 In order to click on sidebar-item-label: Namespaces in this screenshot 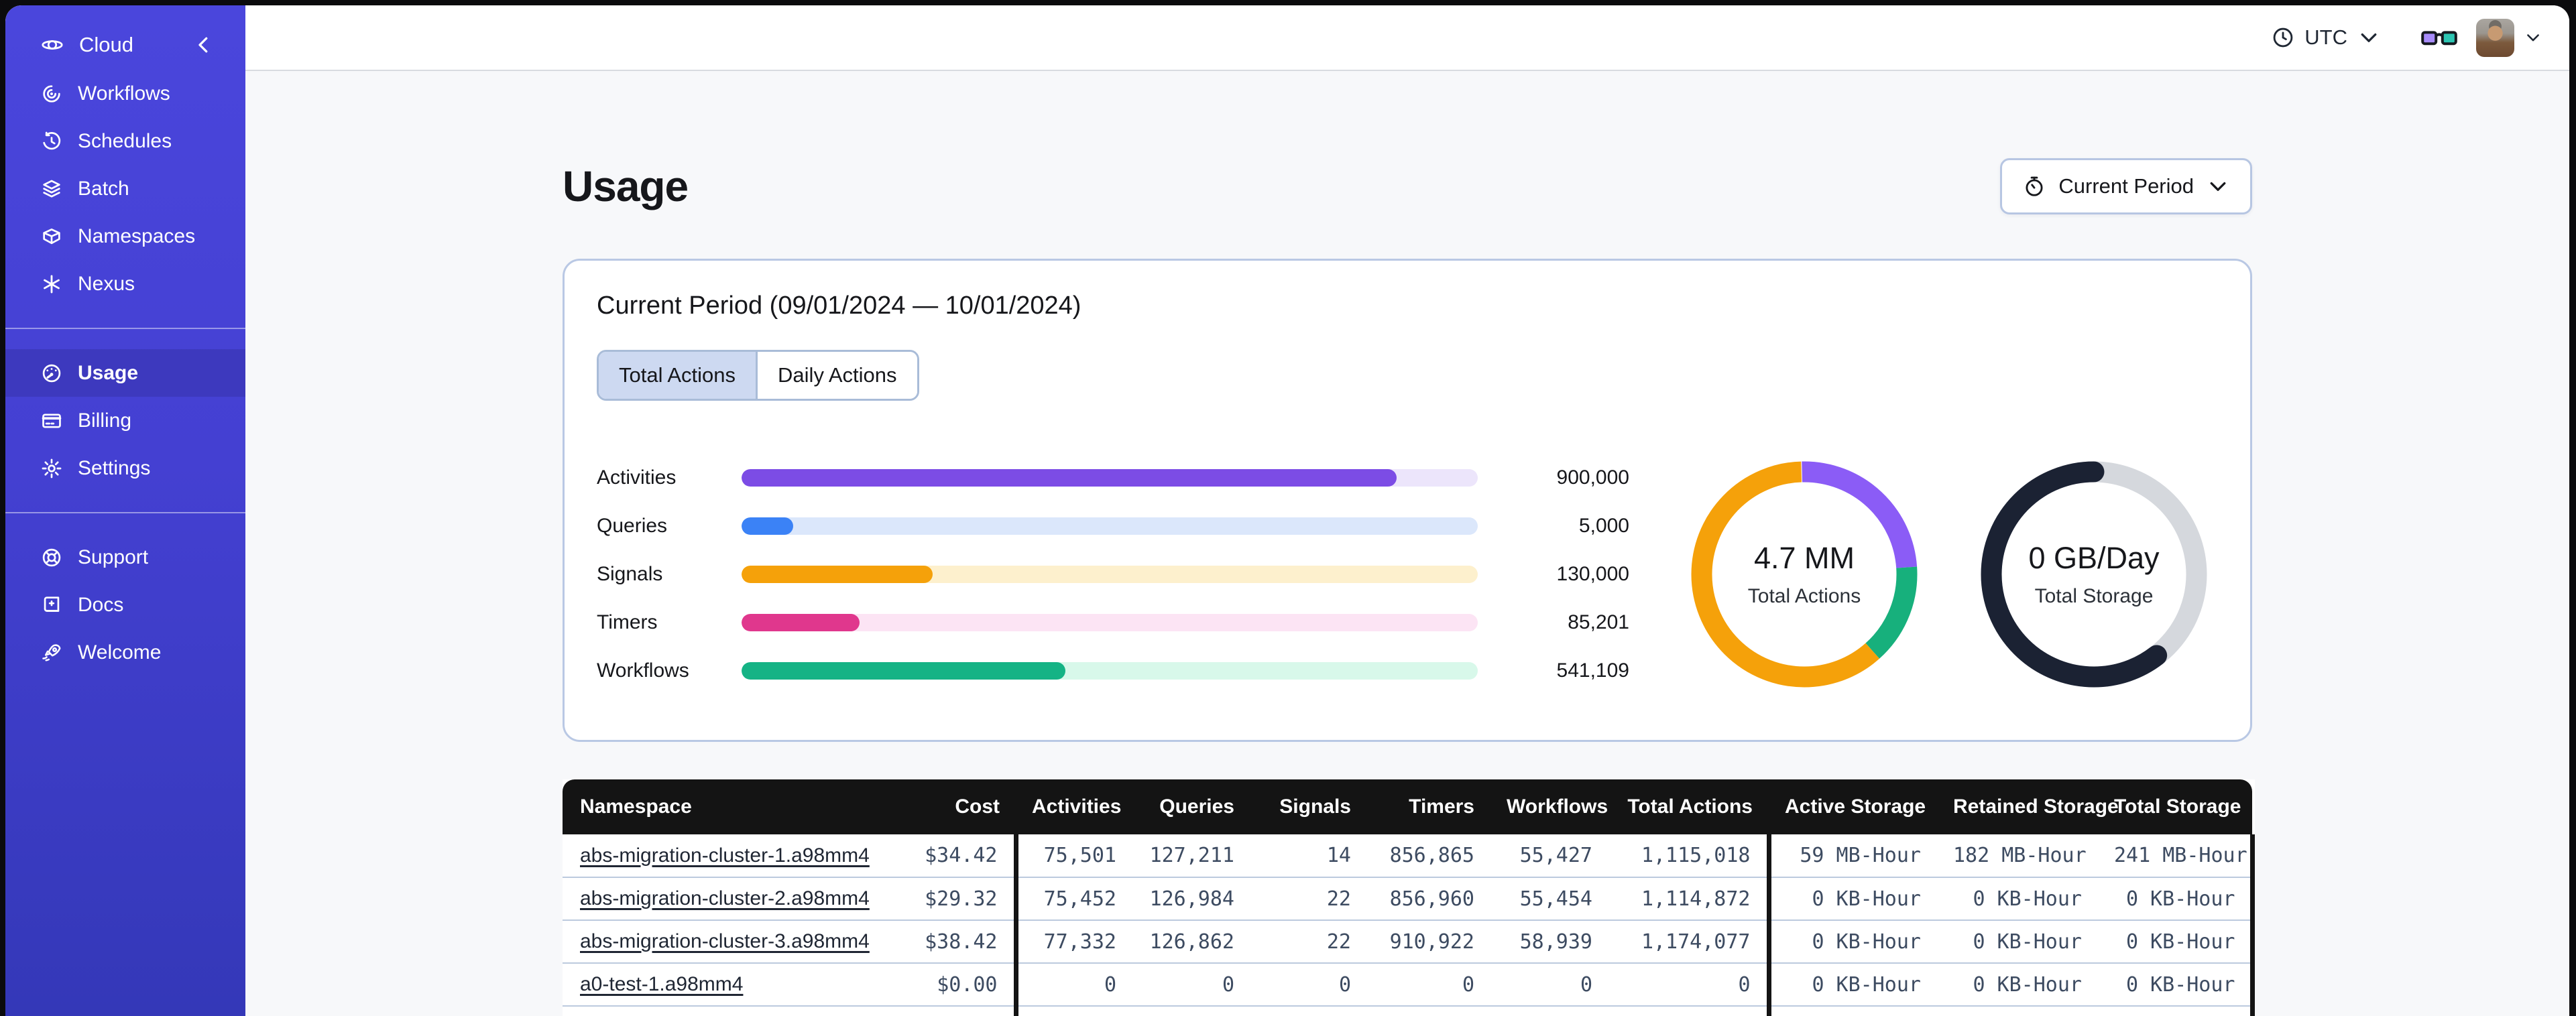, I will do `click(137, 236)`.